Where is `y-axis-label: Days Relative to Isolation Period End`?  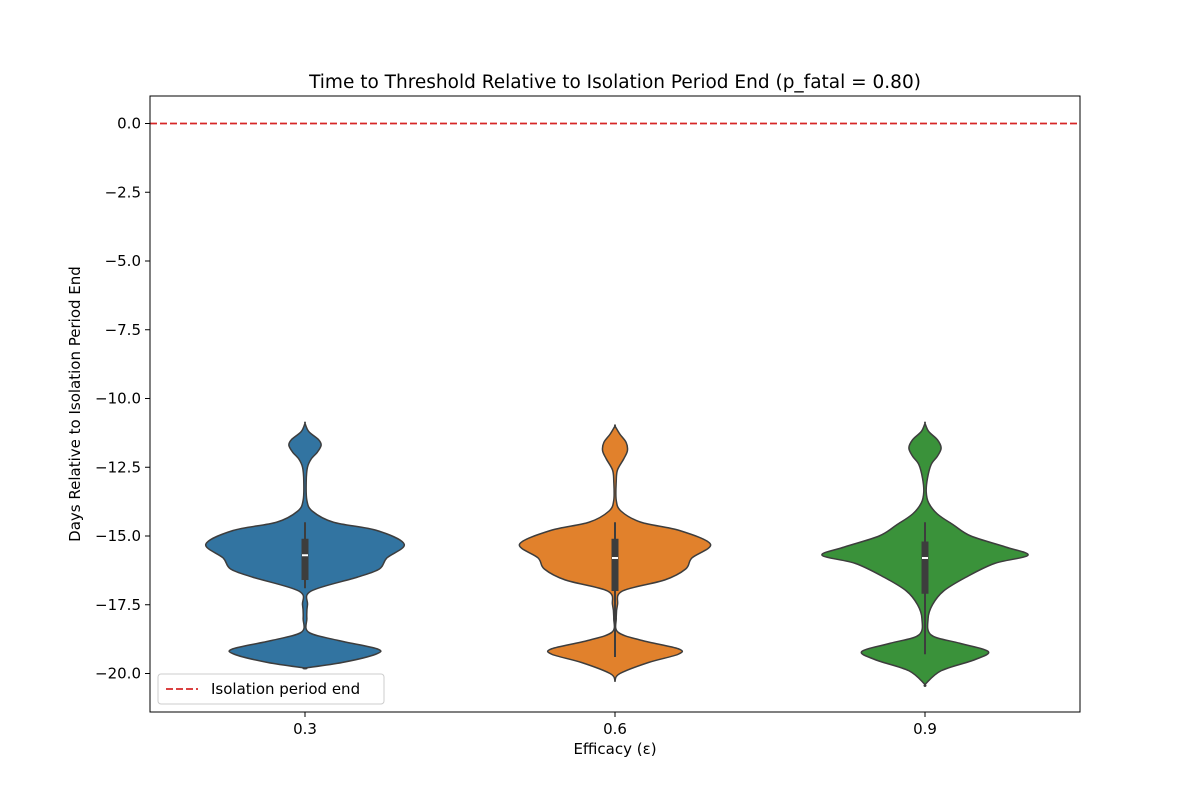 y-axis-label: Days Relative to Isolation Period End is located at coordinates (75, 404).